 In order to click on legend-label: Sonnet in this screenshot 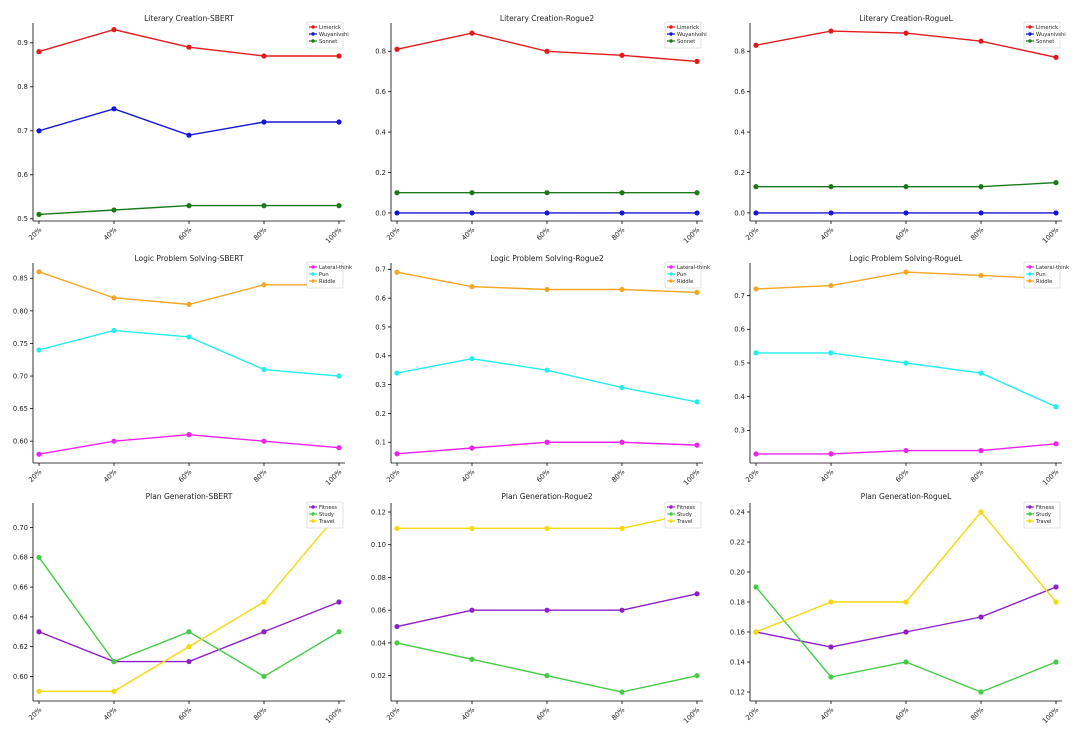, I will do `click(328, 42)`.